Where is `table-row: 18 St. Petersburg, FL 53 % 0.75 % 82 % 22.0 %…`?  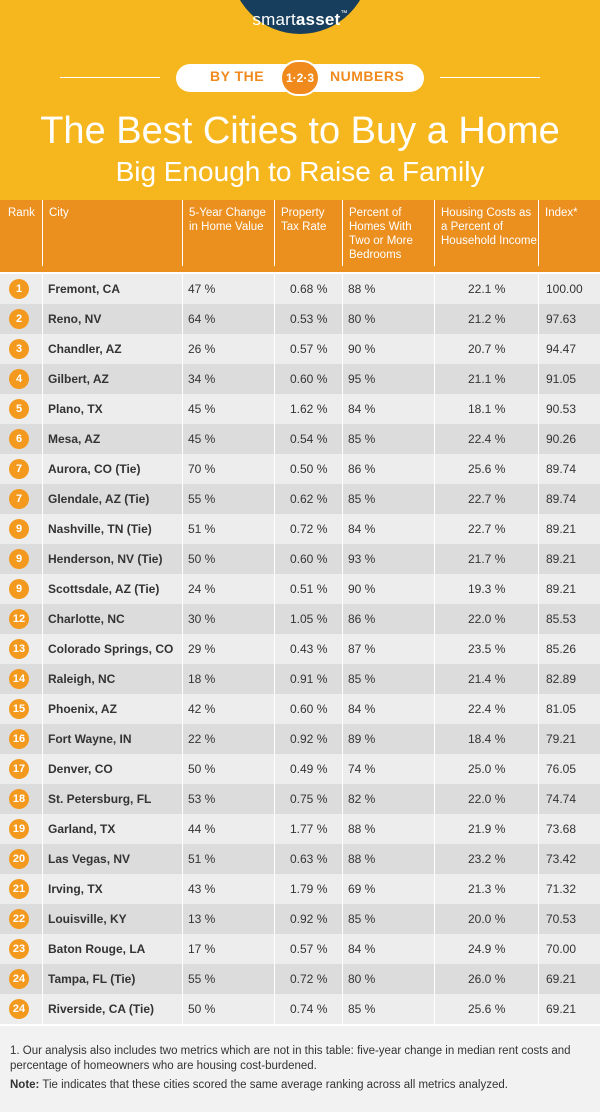 table-row: 18 St. Petersburg, FL 53 % 0.75 % 82 % 22.0 %… is located at coordinates (300, 799).